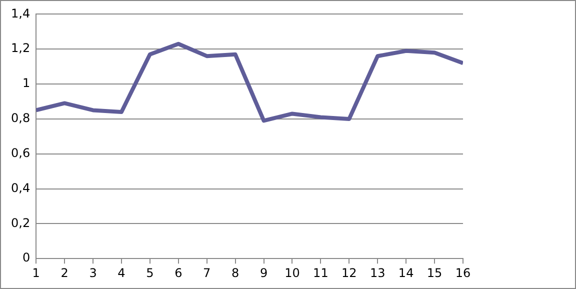 The width and height of the screenshot is (576, 289). What do you see at coordinates (292, 273) in the screenshot?
I see `x-tick-label: 10` at bounding box center [292, 273].